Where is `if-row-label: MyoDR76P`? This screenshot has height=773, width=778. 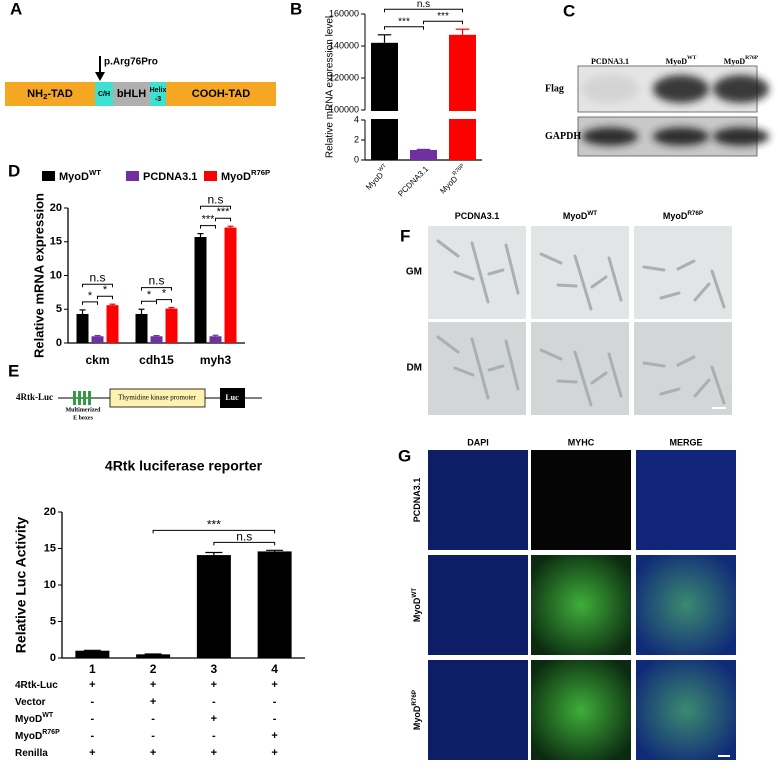 if-row-label: MyoDR76P is located at coordinates (417, 710).